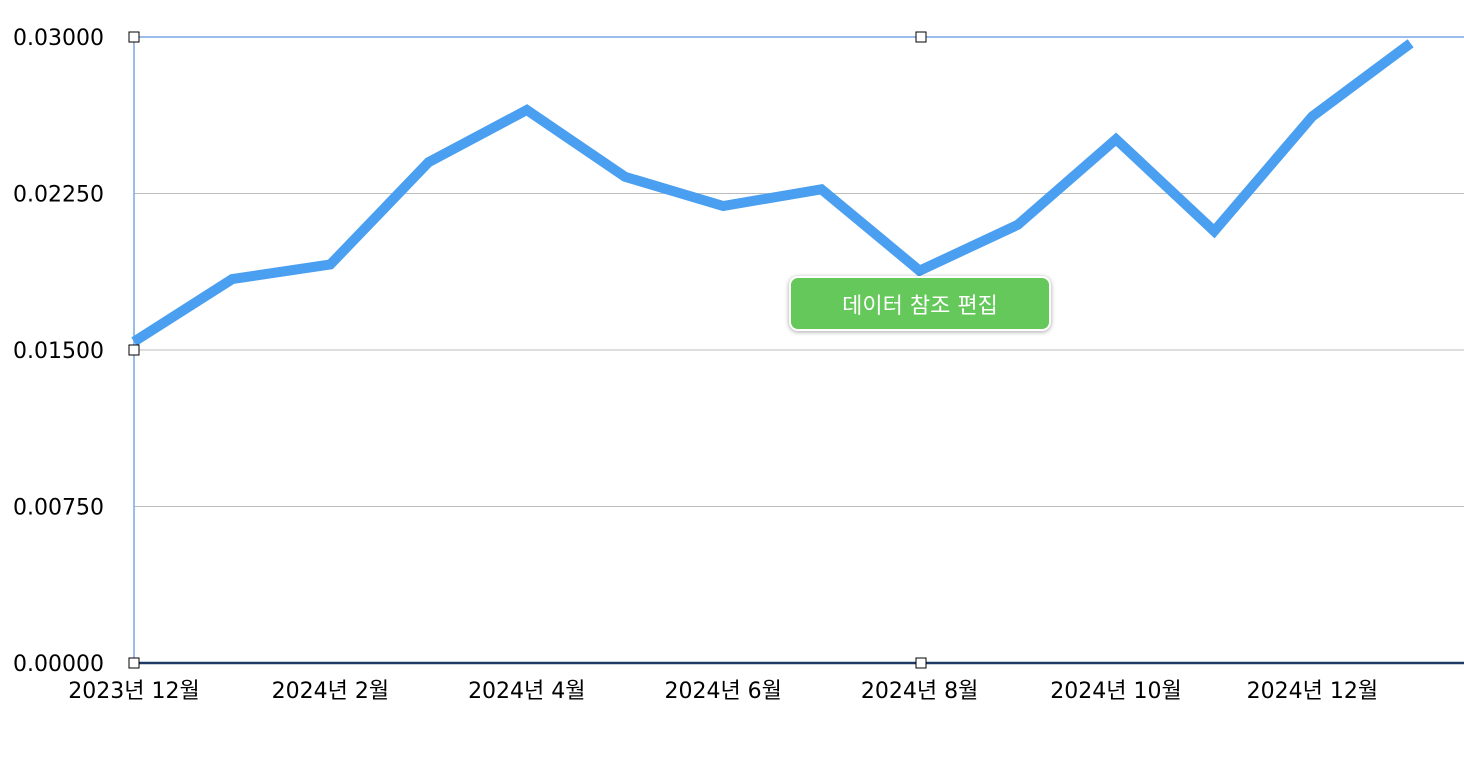 The height and width of the screenshot is (768, 1464). I want to click on x-tick-label: 2024년 2월, so click(330, 691).